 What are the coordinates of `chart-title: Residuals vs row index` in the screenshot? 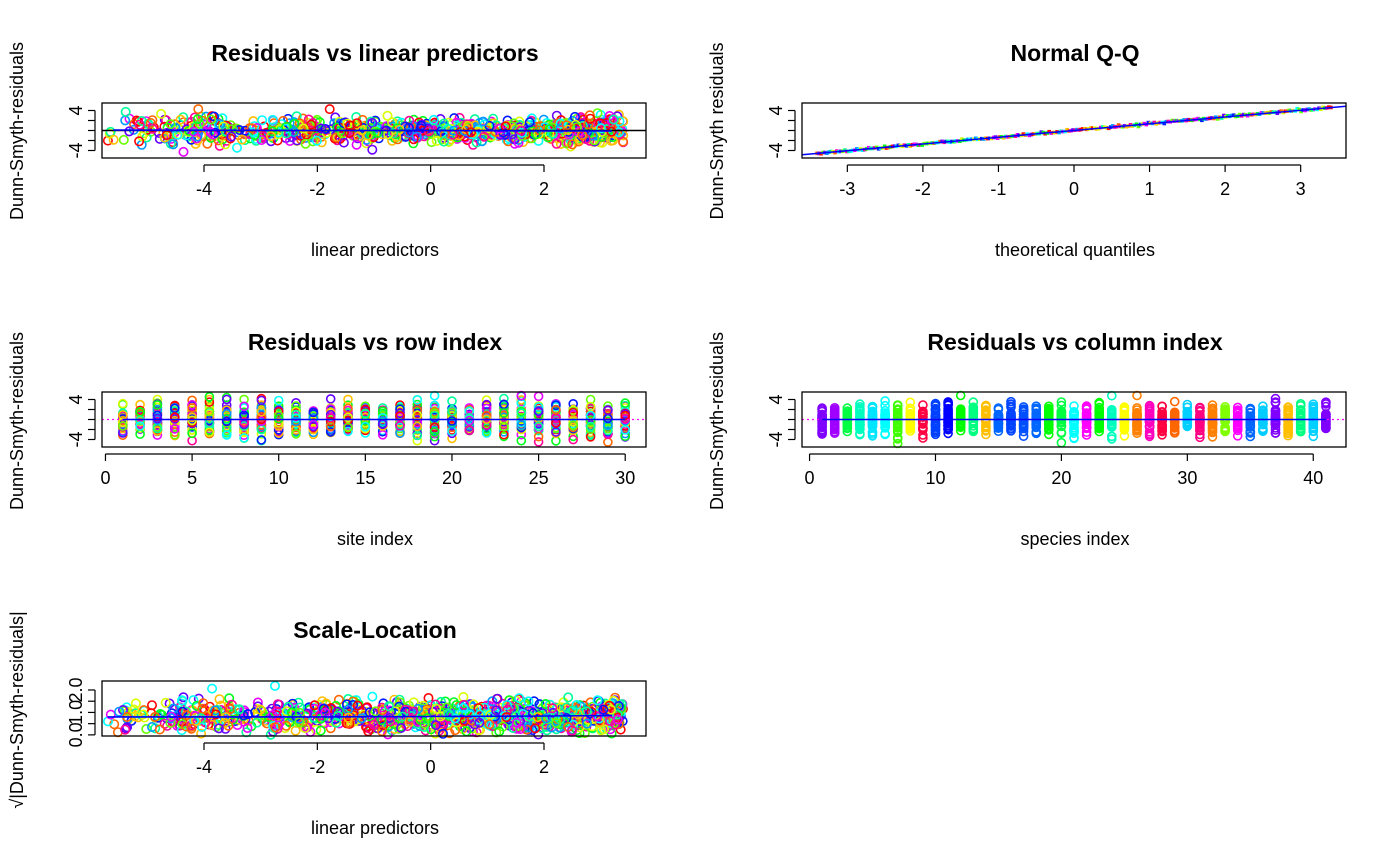 It's located at (375, 342).